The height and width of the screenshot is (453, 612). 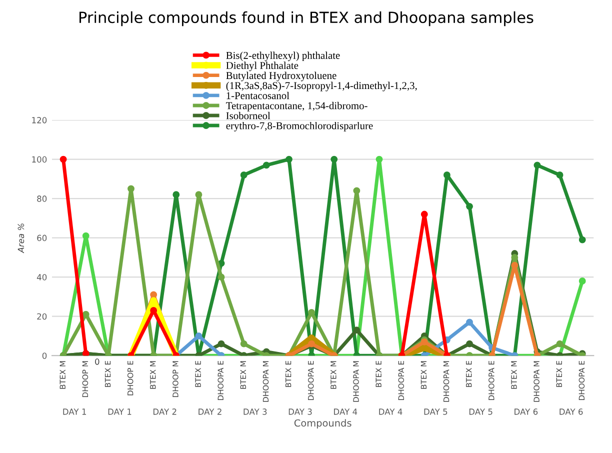 What do you see at coordinates (248, 116) in the screenshot?
I see `legend-label: Isoborneol` at bounding box center [248, 116].